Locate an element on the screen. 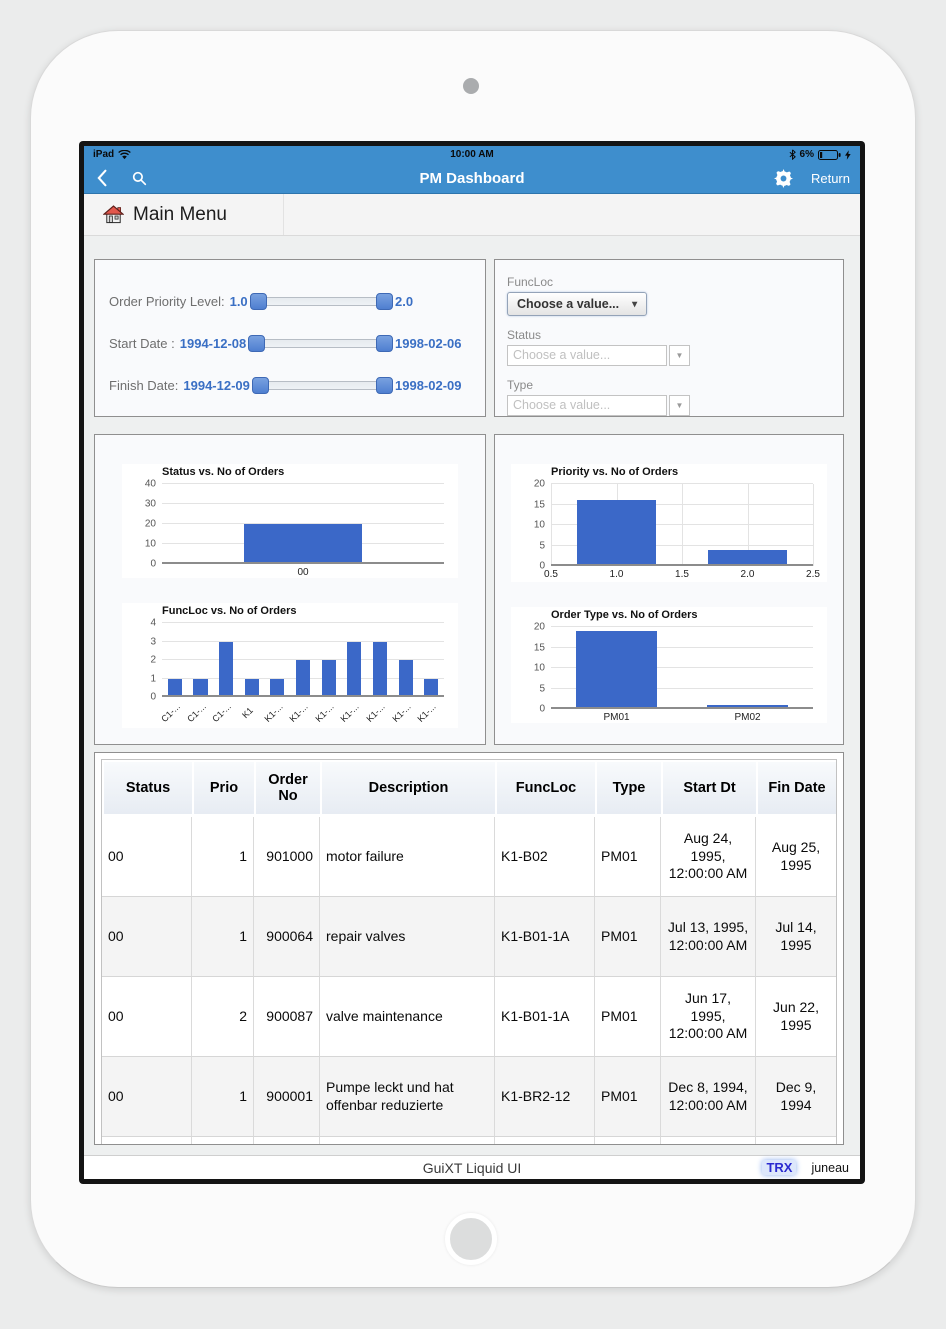 This screenshot has height=1329, width=946. priority-slider-track is located at coordinates (321, 301).